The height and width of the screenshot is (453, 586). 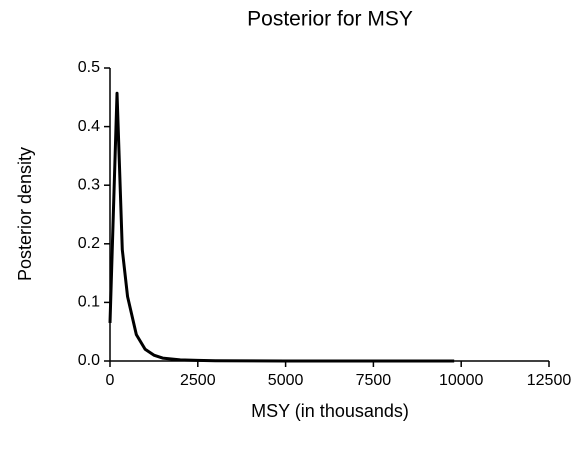 I want to click on y-tick-label: 0.3, so click(x=89, y=184).